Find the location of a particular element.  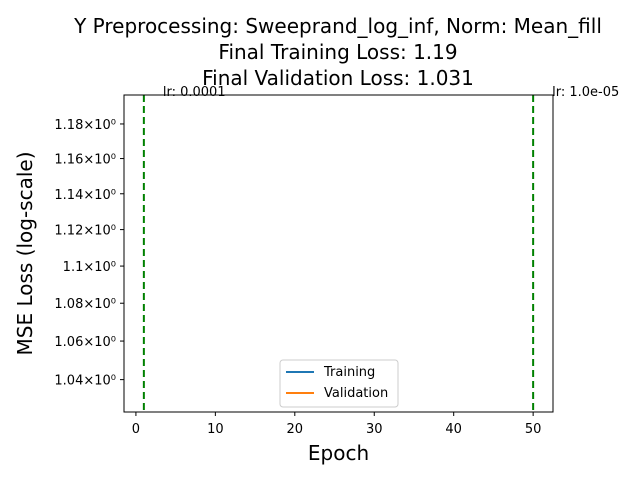

y-tick-label: 1.12×10⁰ is located at coordinates (85, 231).